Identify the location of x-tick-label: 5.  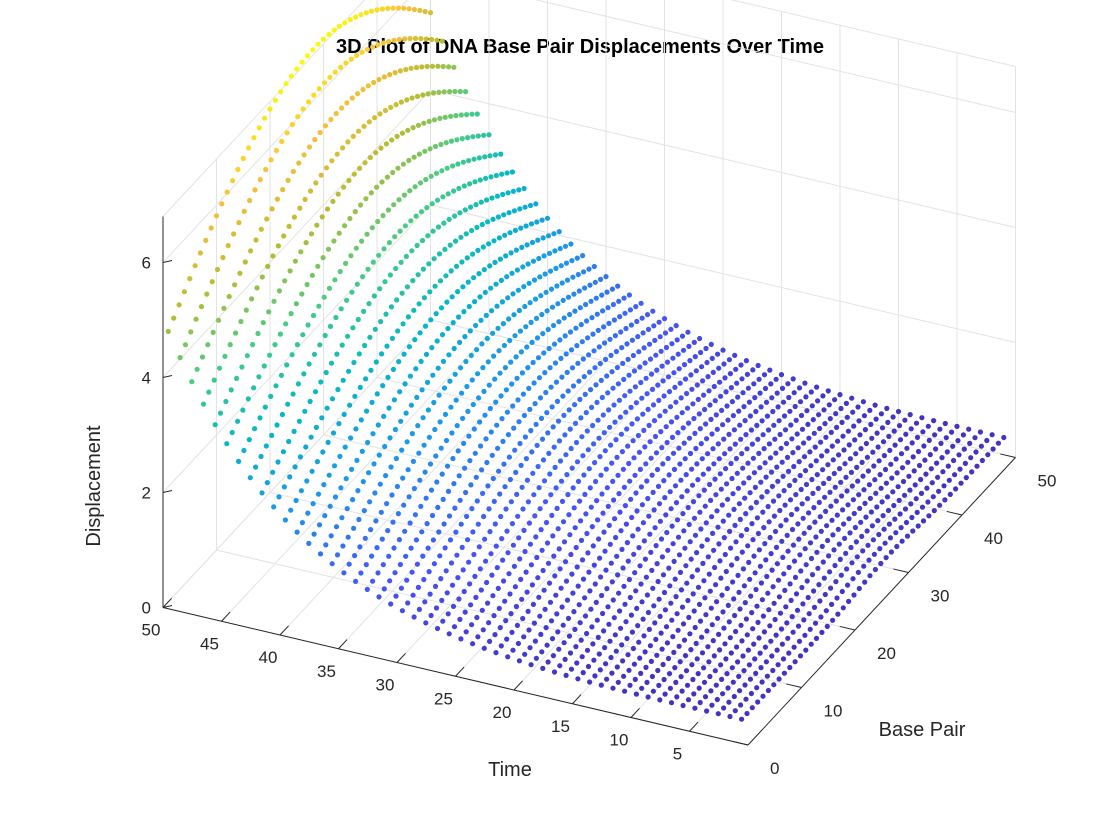
(677, 753).